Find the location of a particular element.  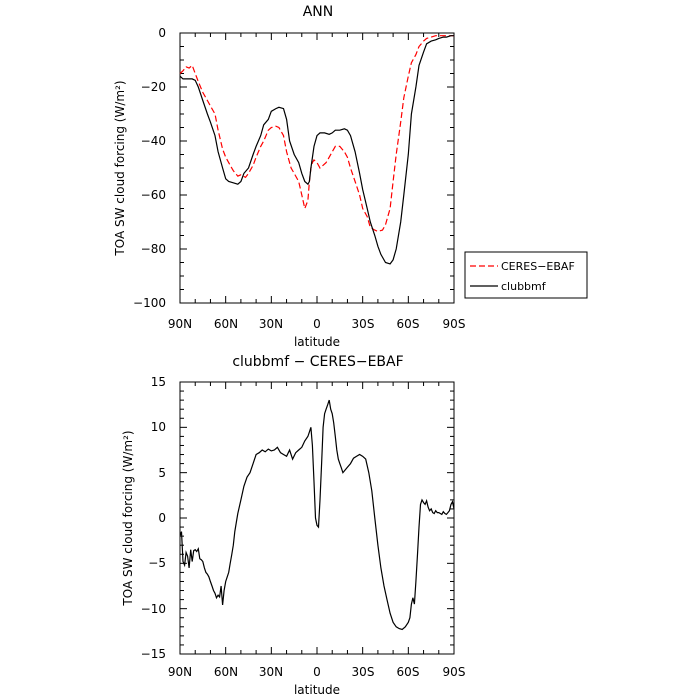

legend: CERES−EBAF clubbmf is located at coordinates (526, 275).